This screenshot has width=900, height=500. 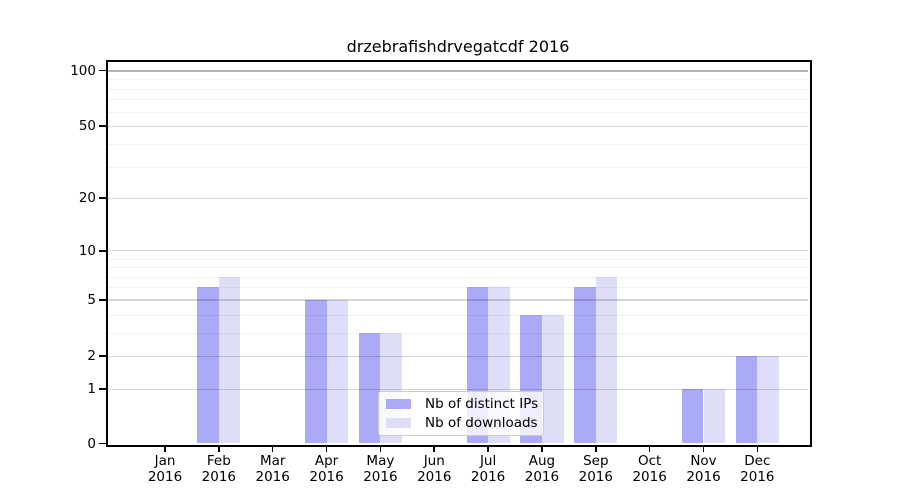 What do you see at coordinates (595, 469) in the screenshot?
I see `x-tick-label: Sep 2016` at bounding box center [595, 469].